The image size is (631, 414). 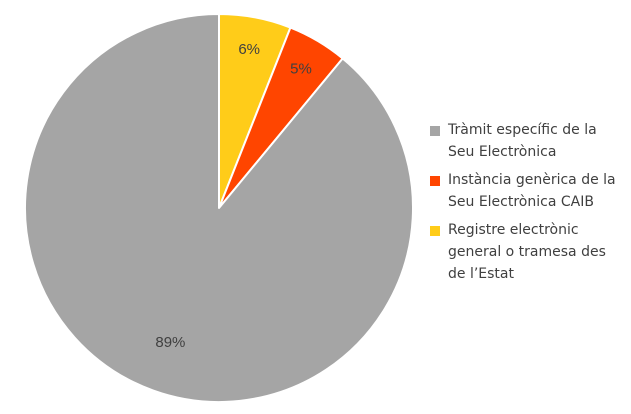 What do you see at coordinates (527, 252) in the screenshot?
I see `legend-label-2-line-1: general o tramesa des` at bounding box center [527, 252].